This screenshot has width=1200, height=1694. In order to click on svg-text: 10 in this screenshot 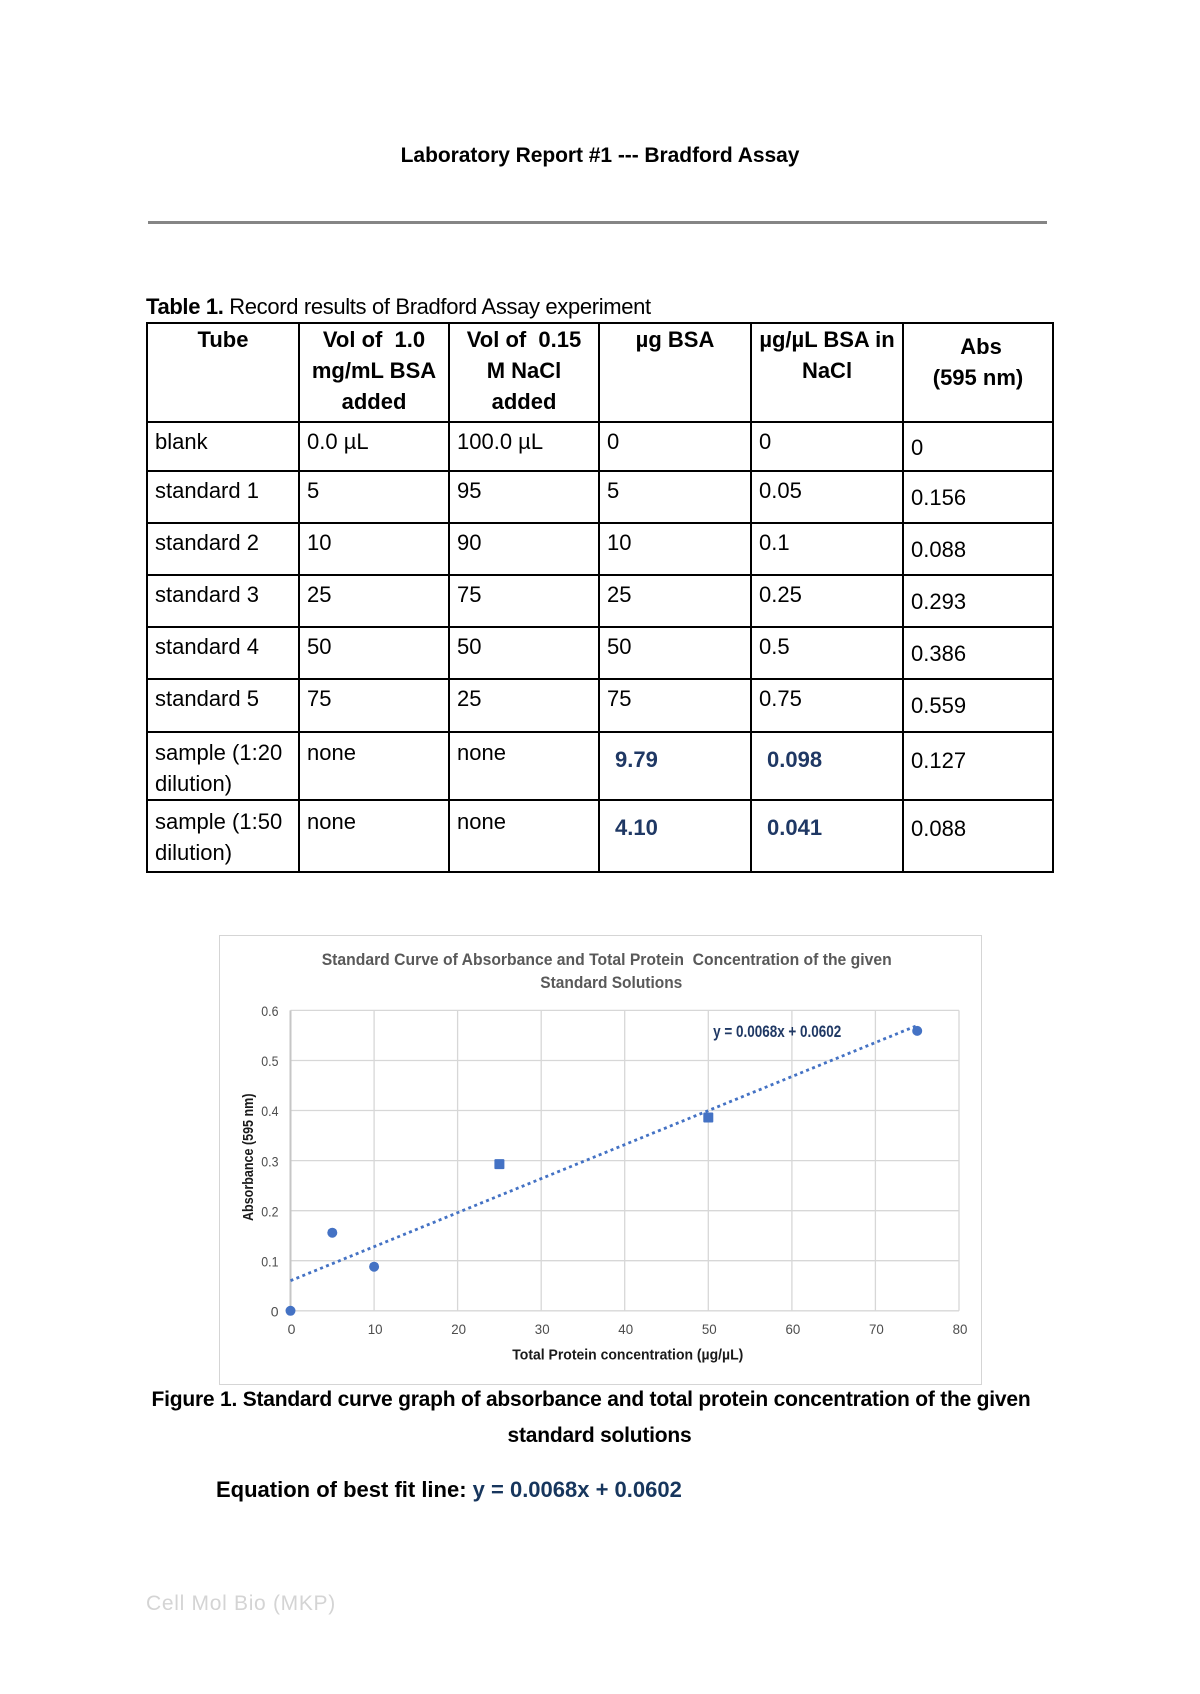, I will do `click(375, 1329)`.